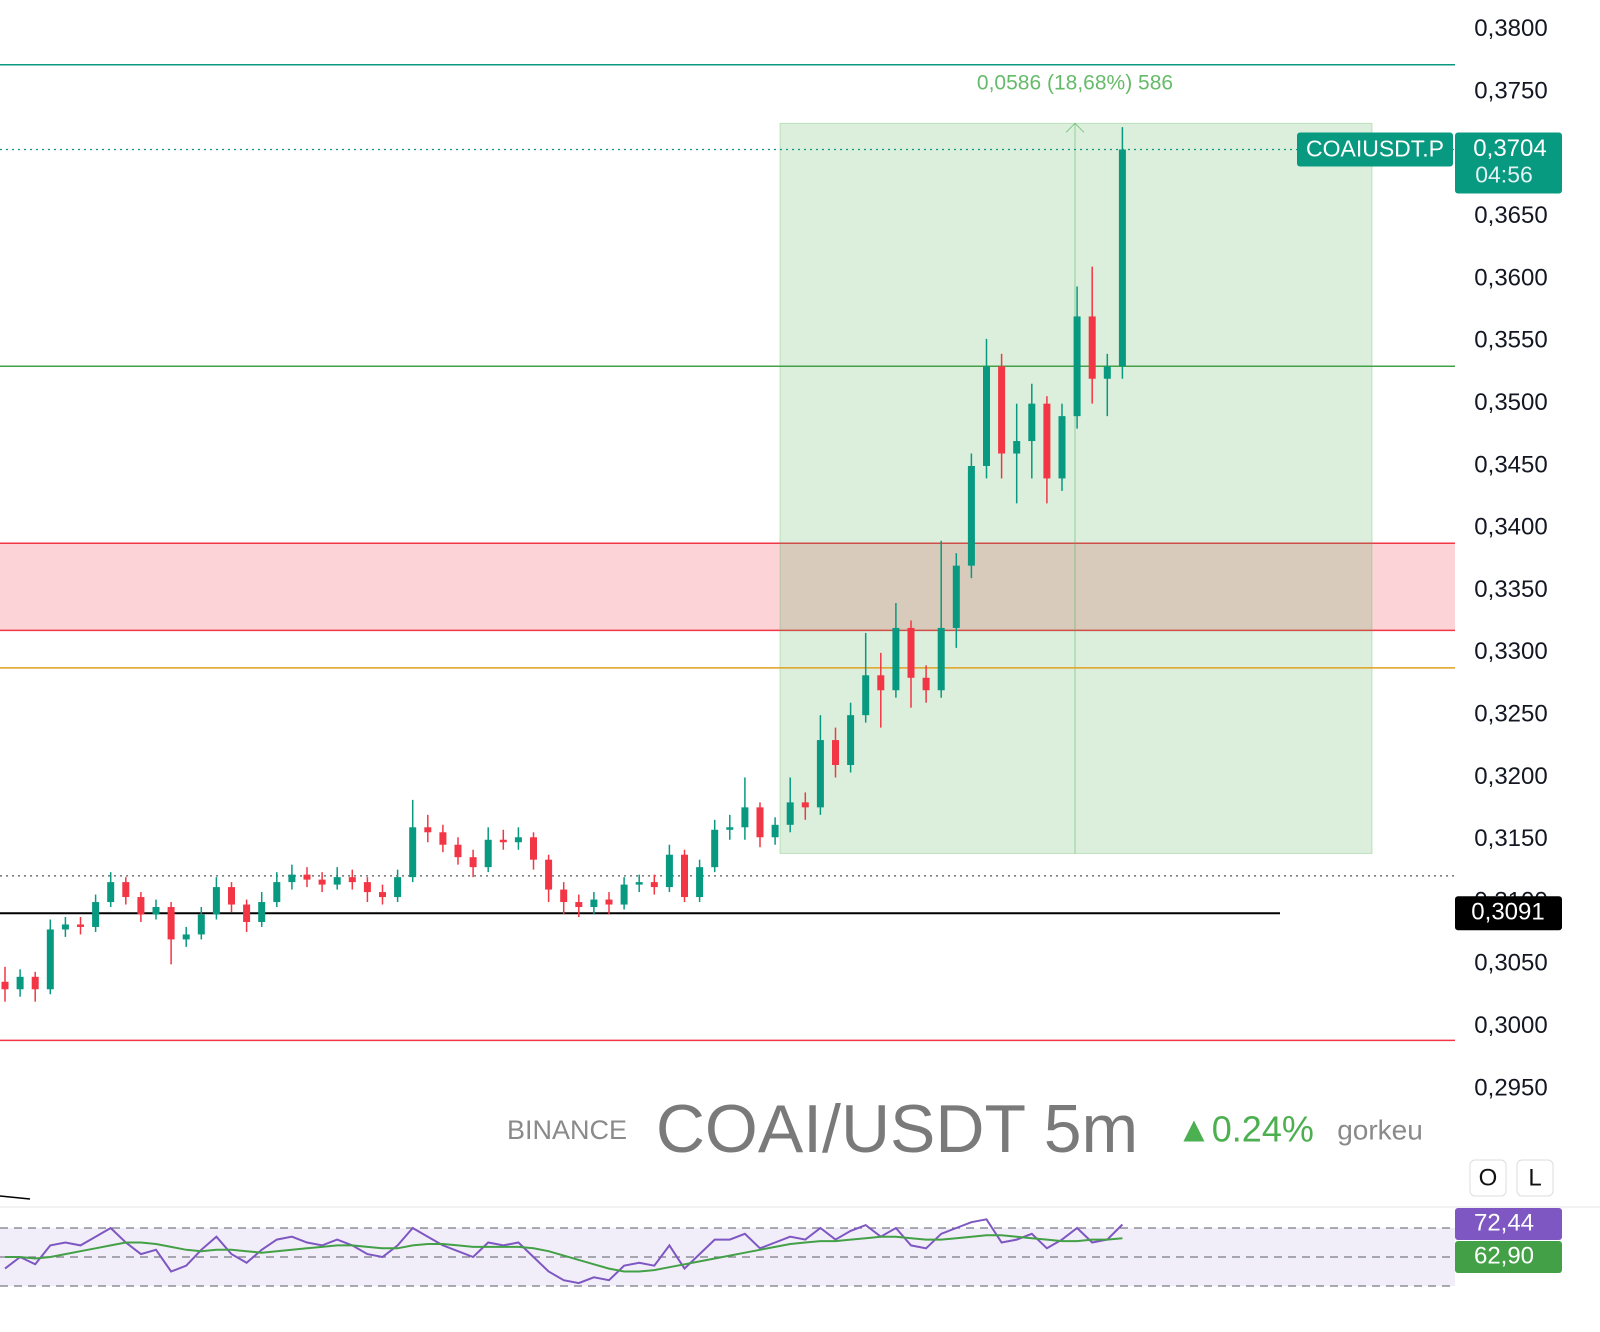 Image resolution: width=1600 pixels, height=1332 pixels. I want to click on y-tick-label: 0,3450, so click(1510, 464).